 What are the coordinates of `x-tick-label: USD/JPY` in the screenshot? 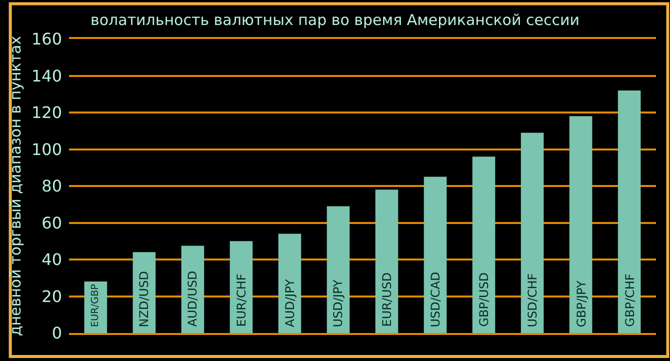 It's located at (338, 303).